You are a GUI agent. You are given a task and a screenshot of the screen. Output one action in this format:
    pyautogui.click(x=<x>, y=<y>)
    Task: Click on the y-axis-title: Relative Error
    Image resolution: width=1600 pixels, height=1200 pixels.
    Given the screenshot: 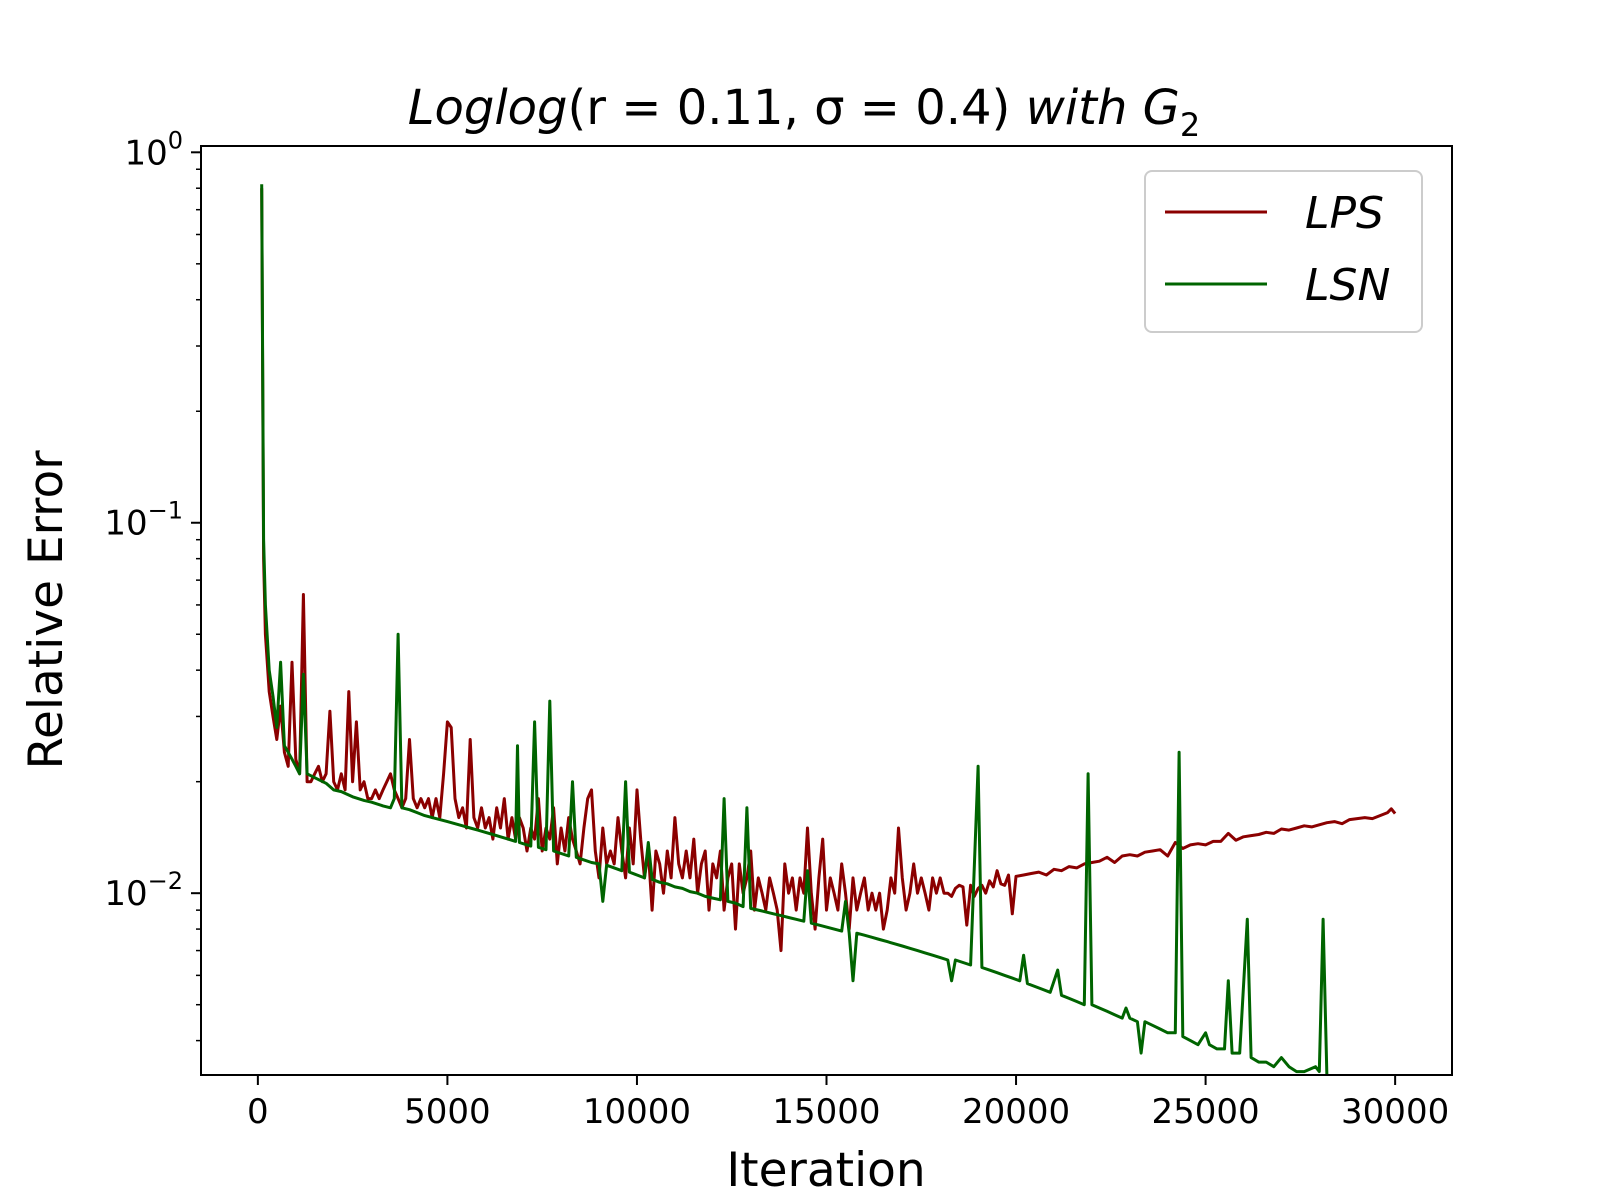 What is the action you would take?
    pyautogui.click(x=46, y=610)
    